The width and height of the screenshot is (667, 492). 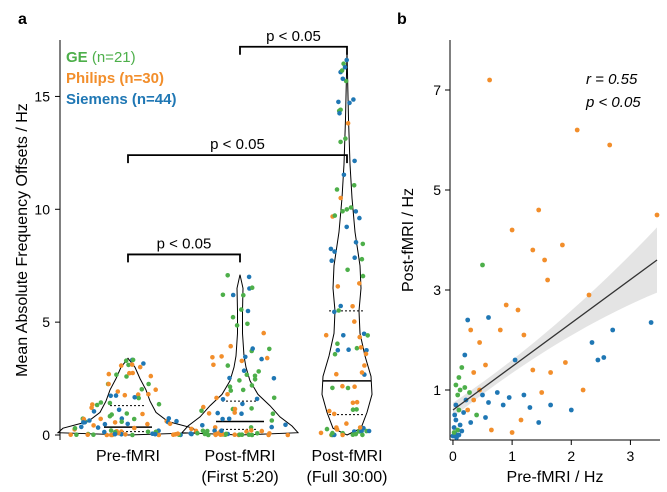 I want to click on violin-y-ticks: 0 5 10 15, so click(x=47, y=265).